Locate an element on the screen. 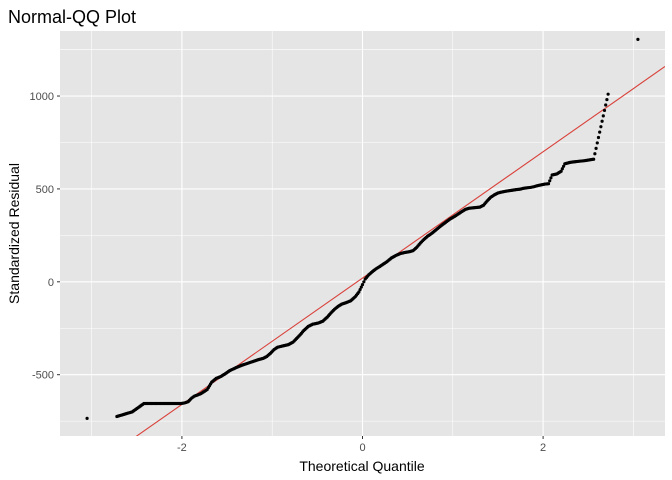  y-axis: -500 0 500 1000 is located at coordinates (45, 236).